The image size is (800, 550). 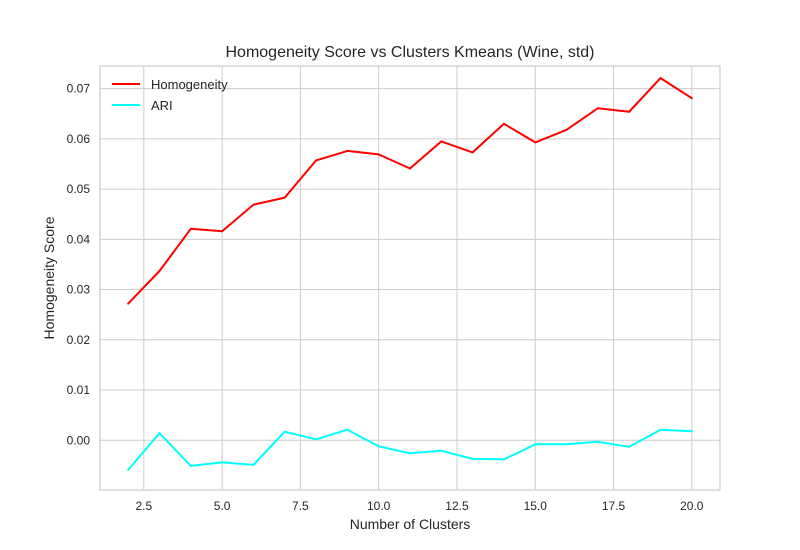 I want to click on series-points-ari, so click(x=410, y=449).